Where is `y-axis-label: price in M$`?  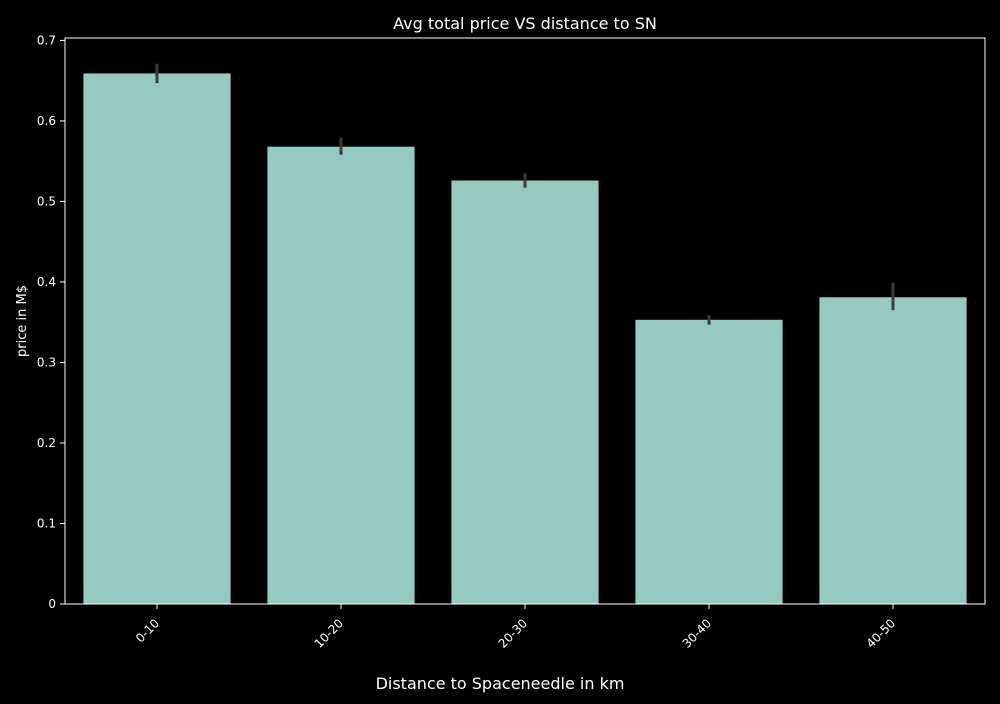
y-axis-label: price in M$ is located at coordinates (22, 321).